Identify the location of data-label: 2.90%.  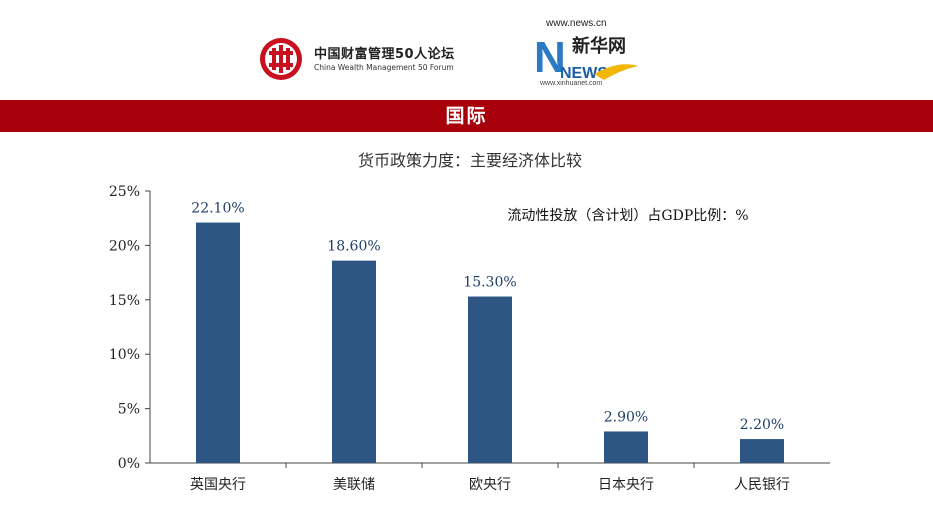
(626, 417).